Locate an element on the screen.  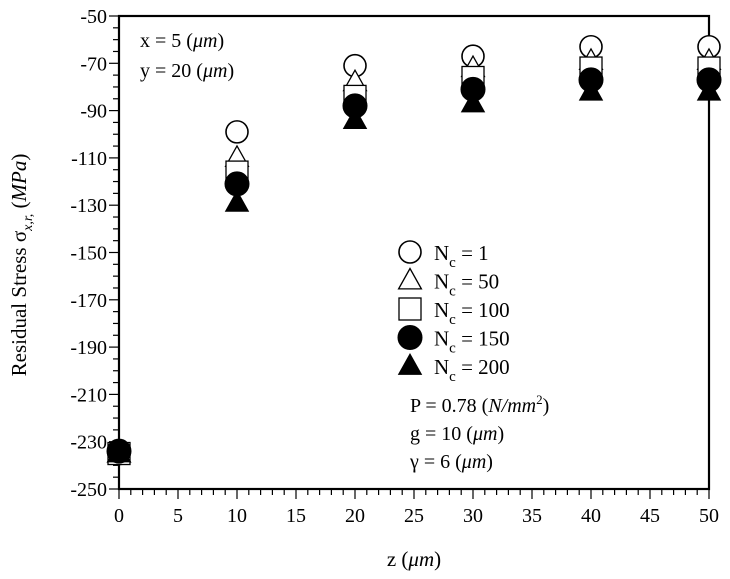
legend-marker-square-open is located at coordinates (410, 309).